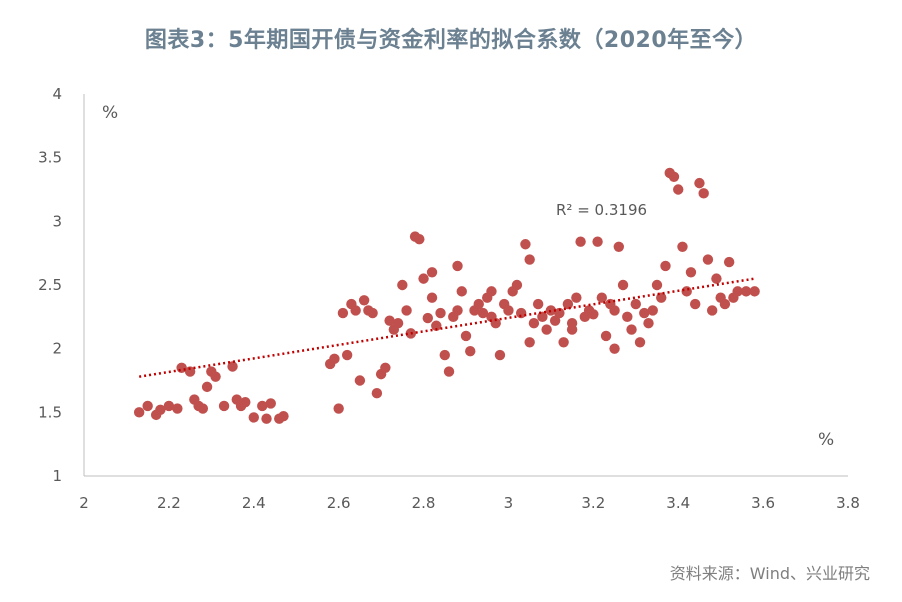 Image resolution: width=902 pixels, height=602 pixels. I want to click on x-tick-label: 3.6, so click(763, 503).